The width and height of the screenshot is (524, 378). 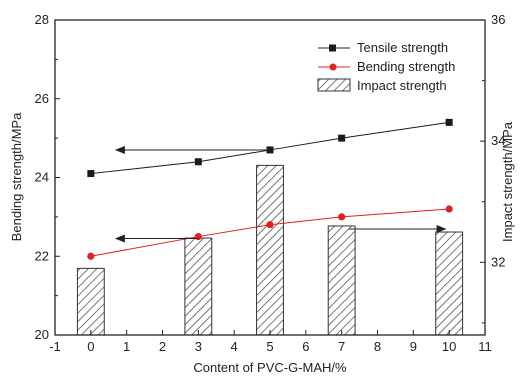 I want to click on x-axis-title: Content of PVC-G-MAH/%, so click(x=270, y=367).